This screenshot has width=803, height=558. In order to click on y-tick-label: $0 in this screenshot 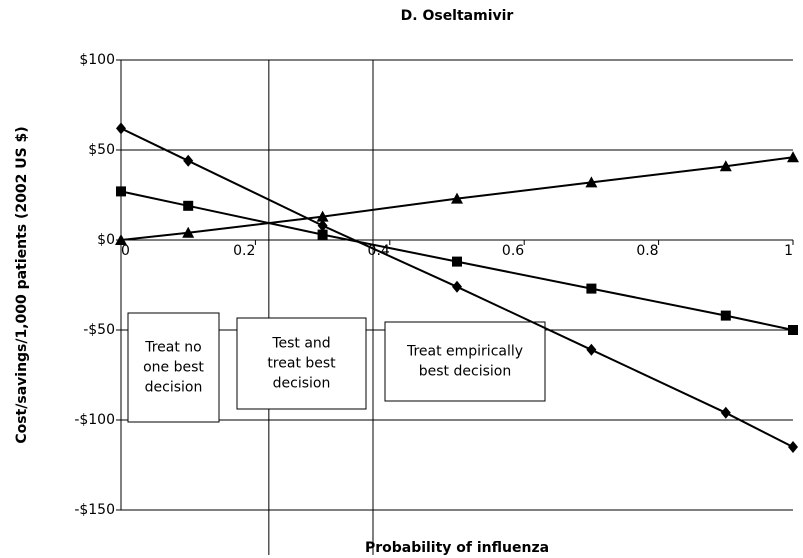, I will do `click(106, 240)`.